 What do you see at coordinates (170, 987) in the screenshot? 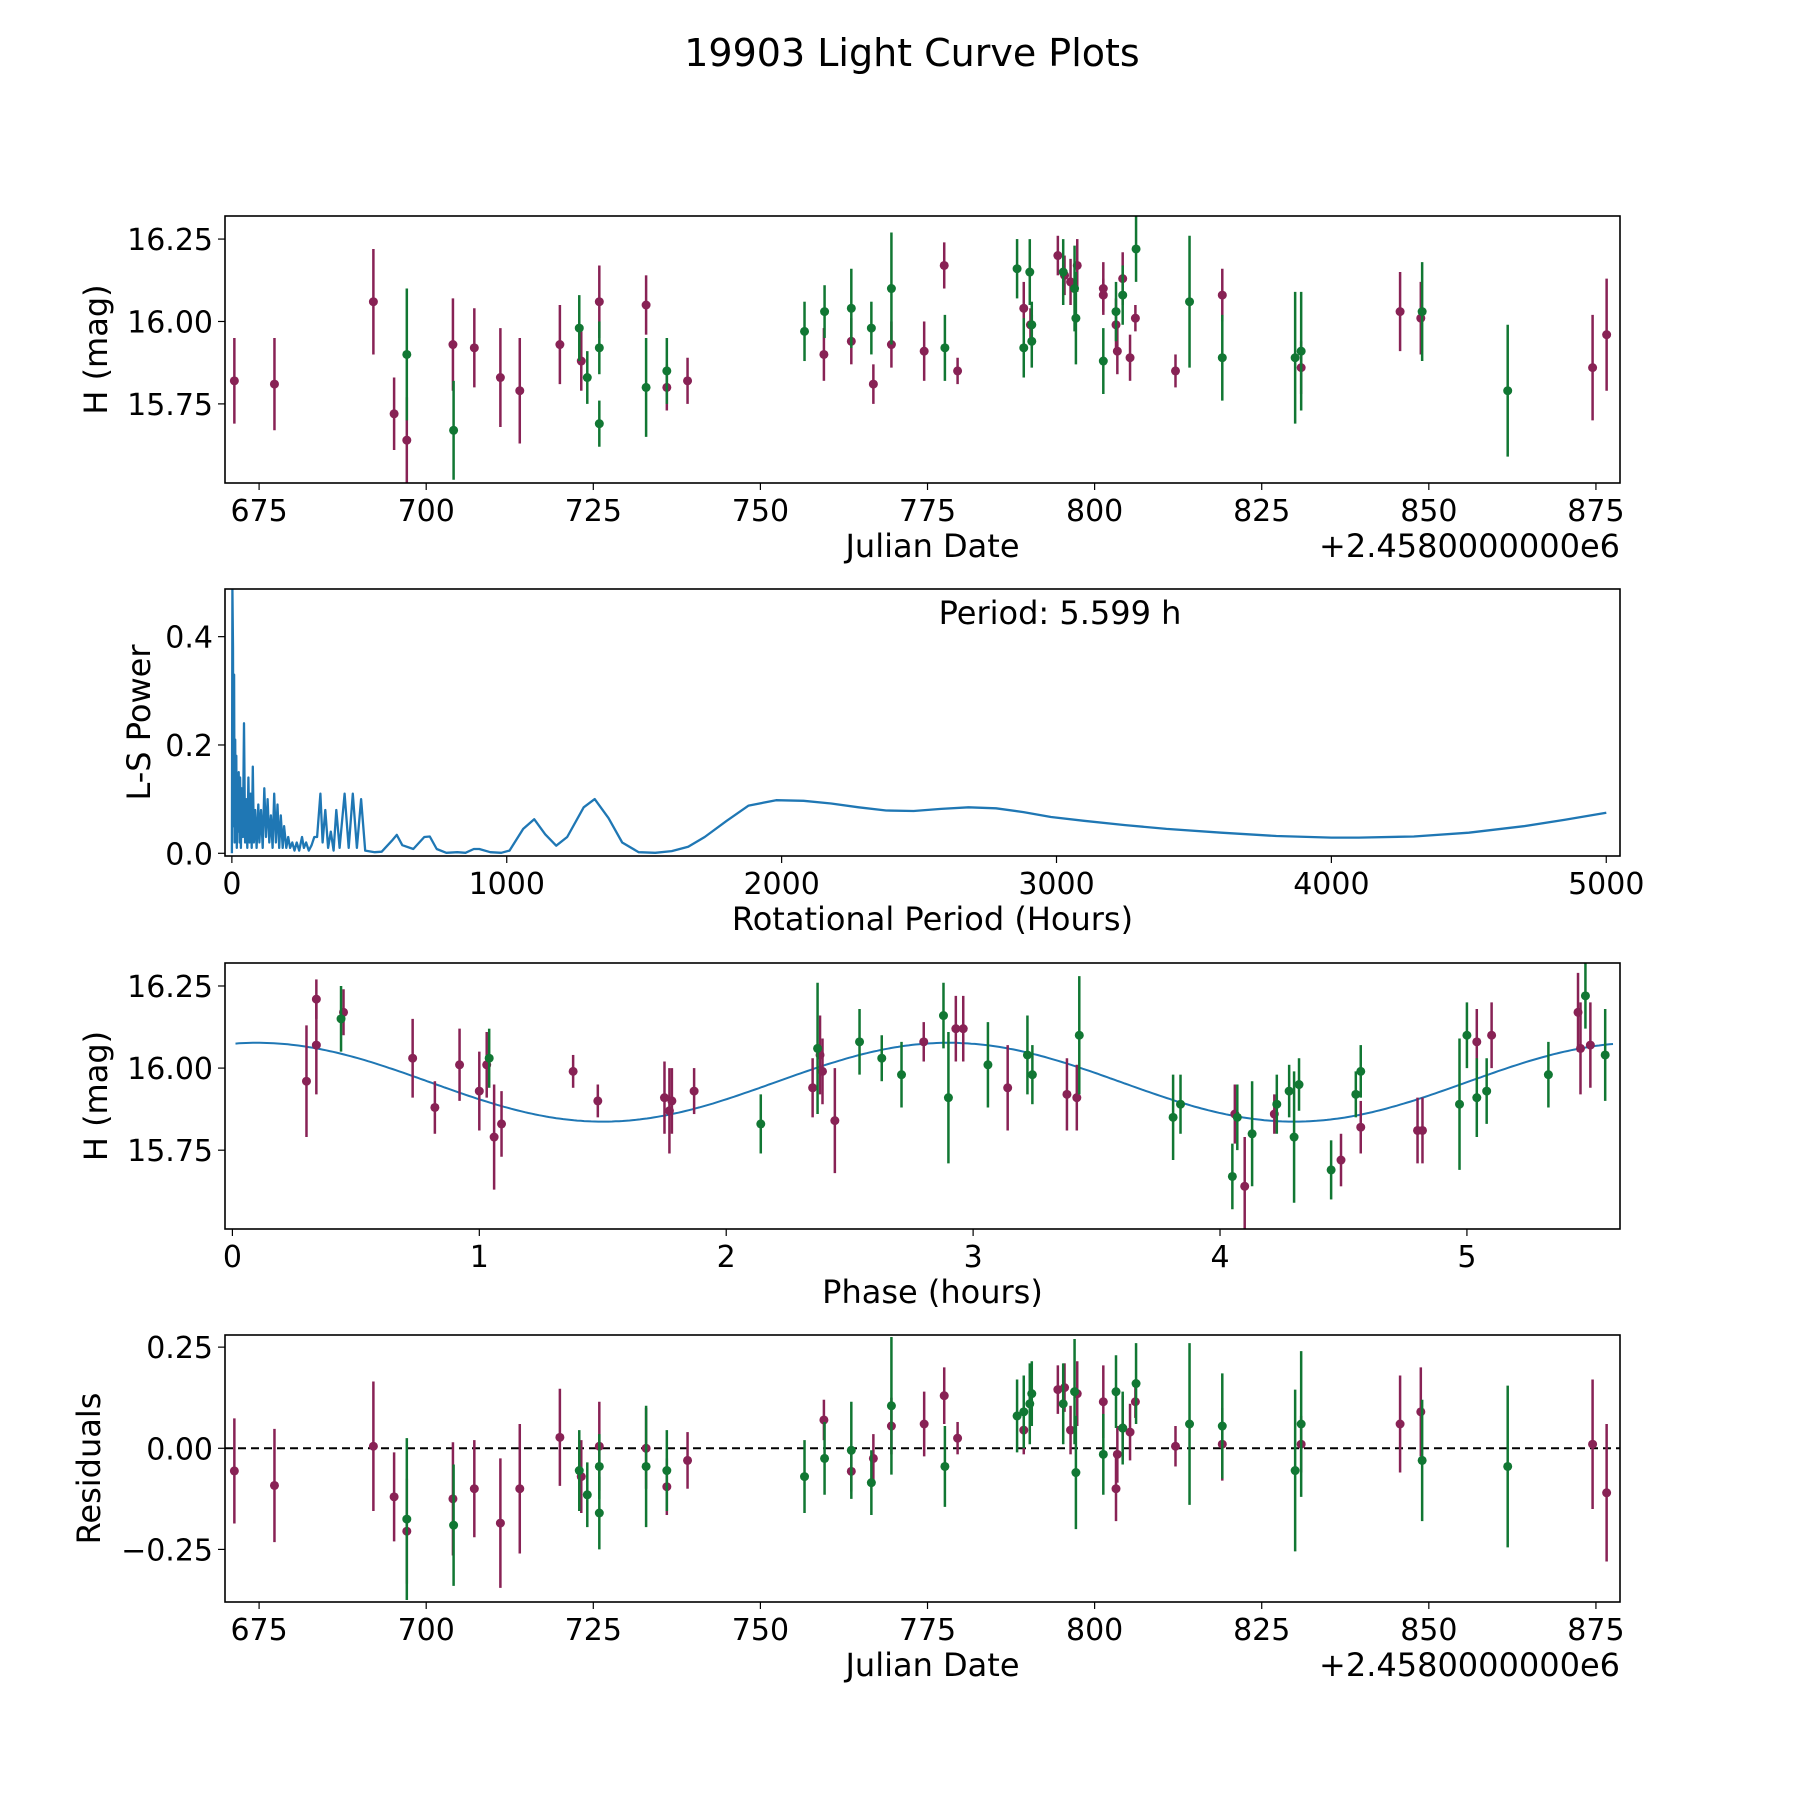
I see `y-tick-label: 16.25` at bounding box center [170, 987].